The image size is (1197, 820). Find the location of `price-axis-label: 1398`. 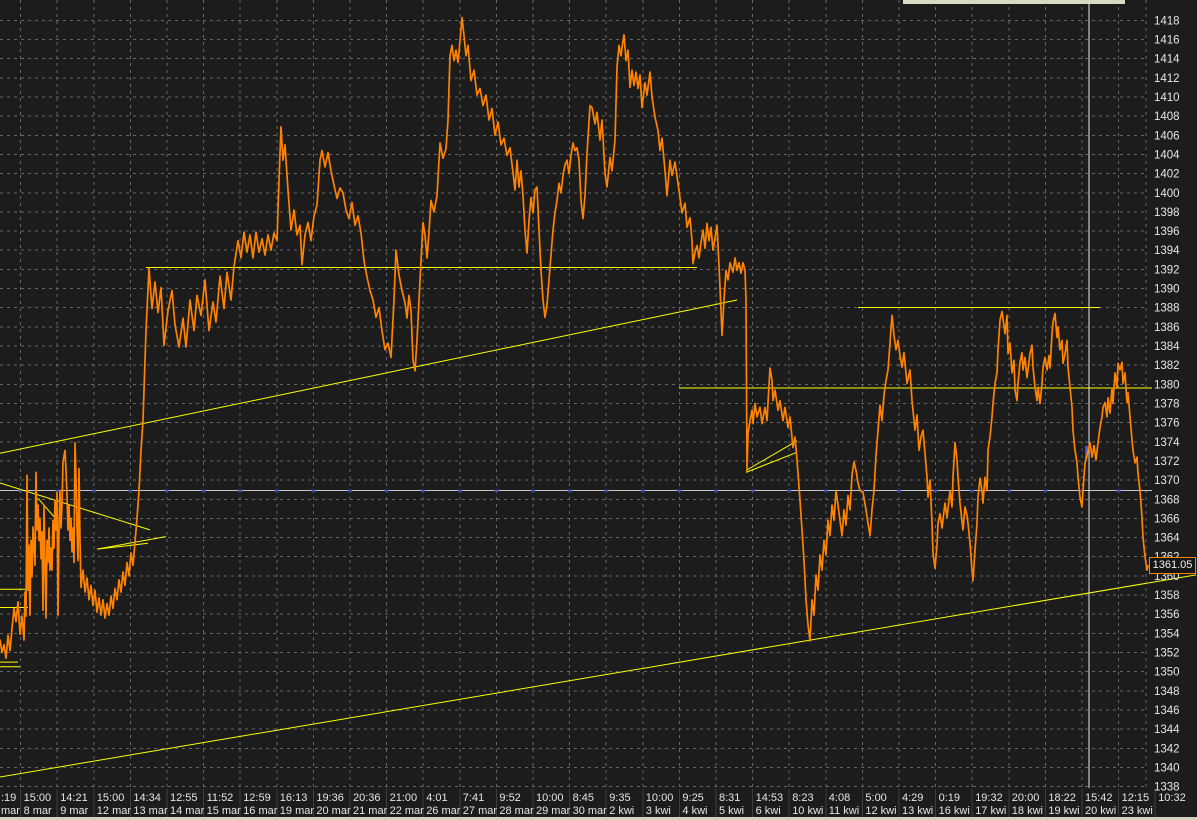

price-axis-label: 1398 is located at coordinates (1167, 213).